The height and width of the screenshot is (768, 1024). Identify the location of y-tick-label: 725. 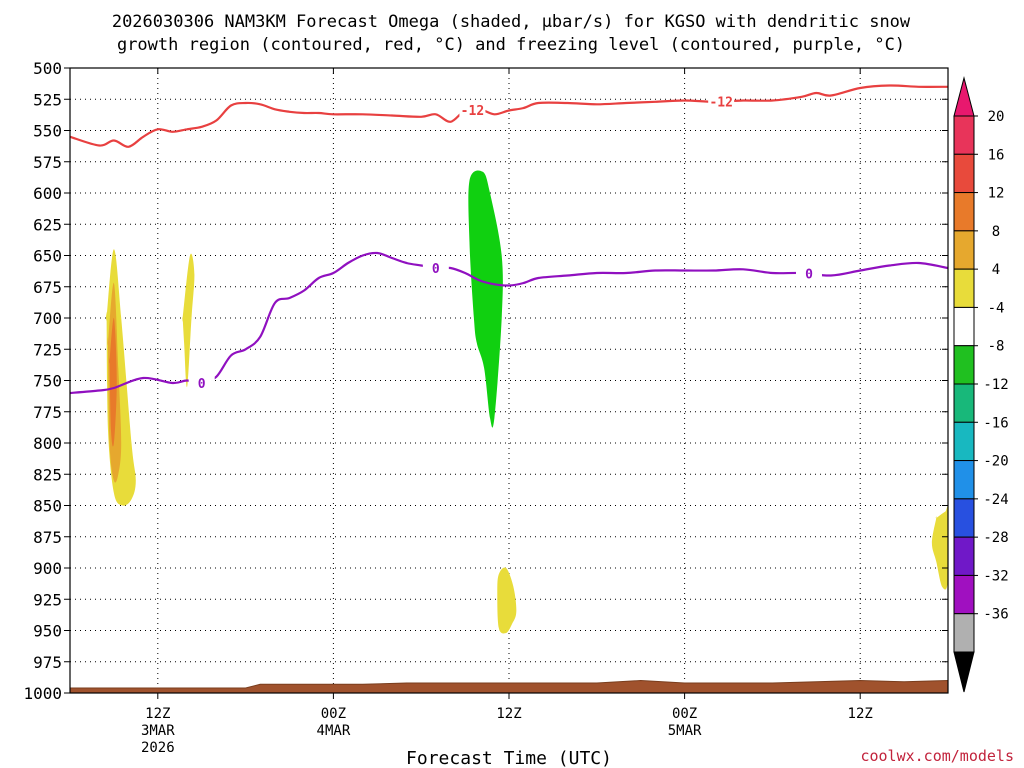
(47, 349).